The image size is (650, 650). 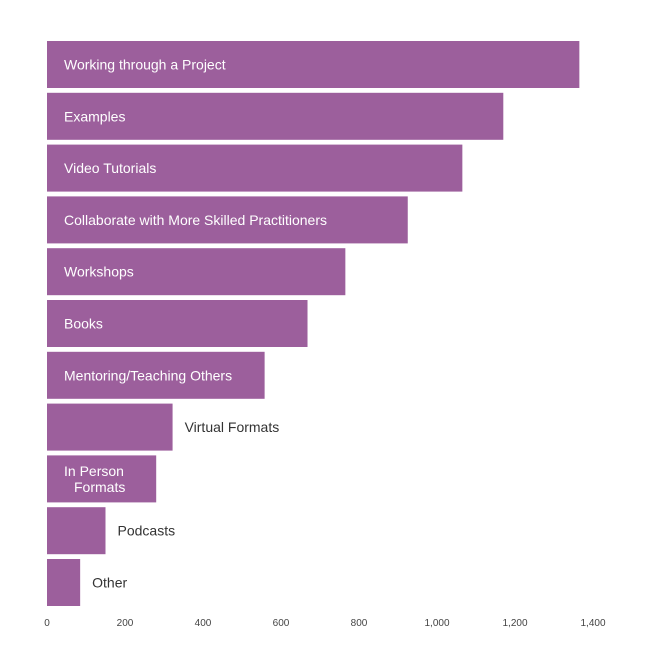 What do you see at coordinates (325, 623) in the screenshot?
I see `x-axis-ticks: 0 200 400 600 800 1,000 1,200 1,400` at bounding box center [325, 623].